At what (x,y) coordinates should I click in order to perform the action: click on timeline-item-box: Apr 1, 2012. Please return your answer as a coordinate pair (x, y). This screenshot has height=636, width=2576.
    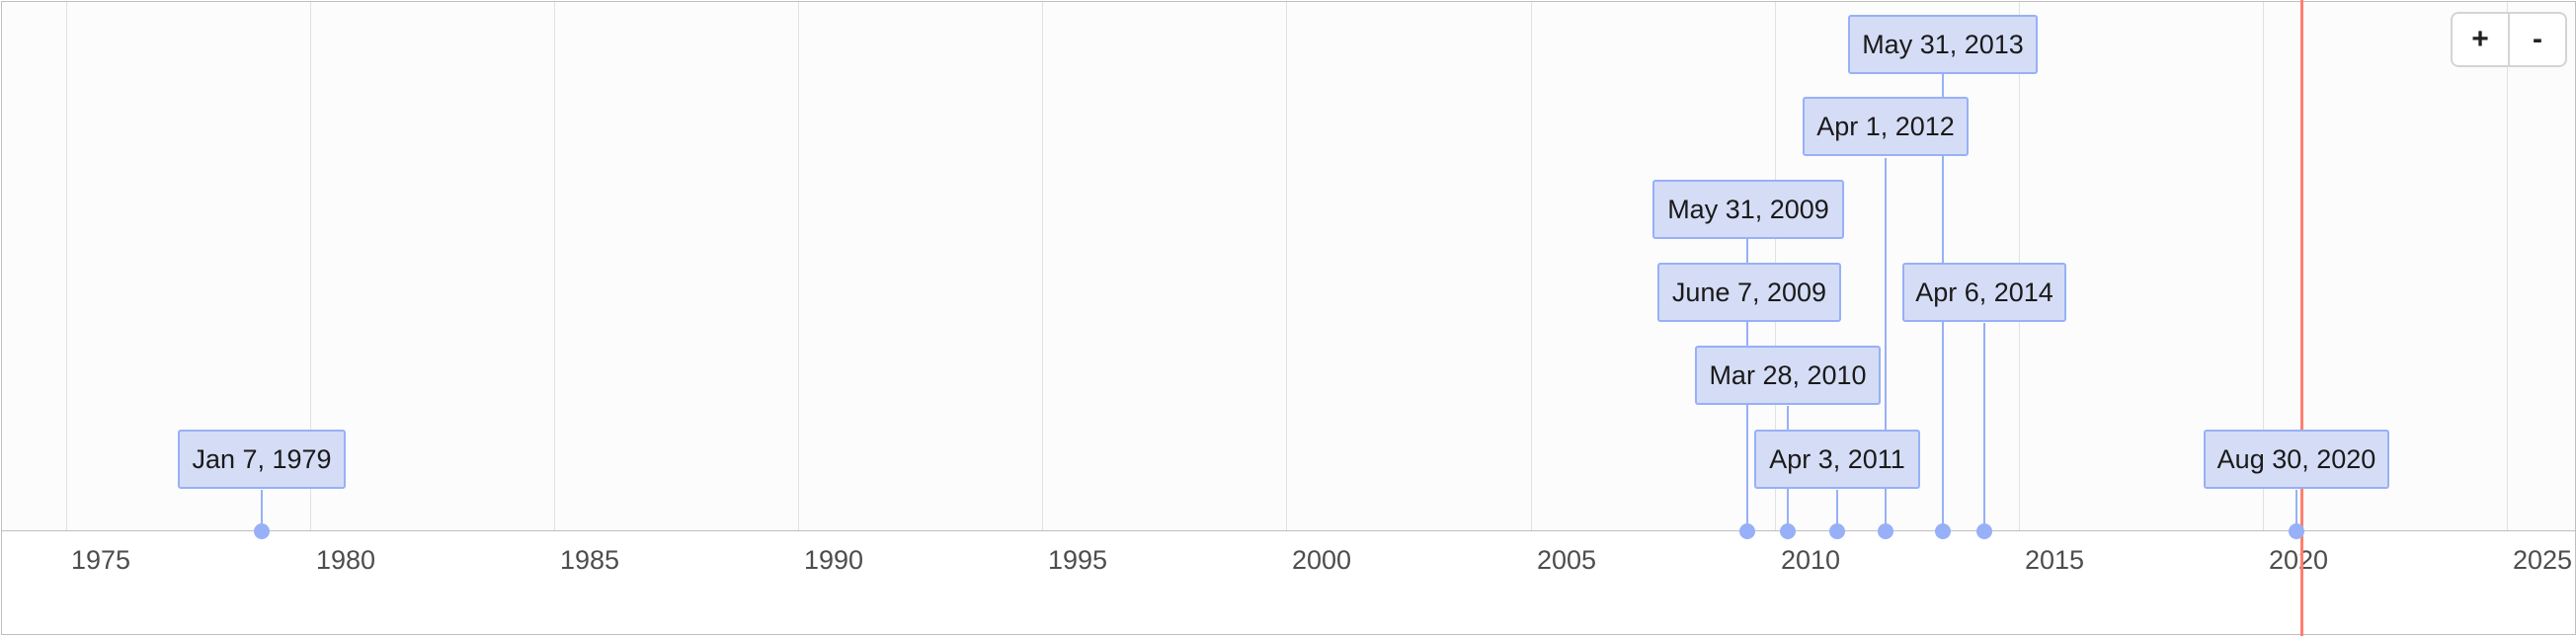
    Looking at the image, I should click on (1886, 126).